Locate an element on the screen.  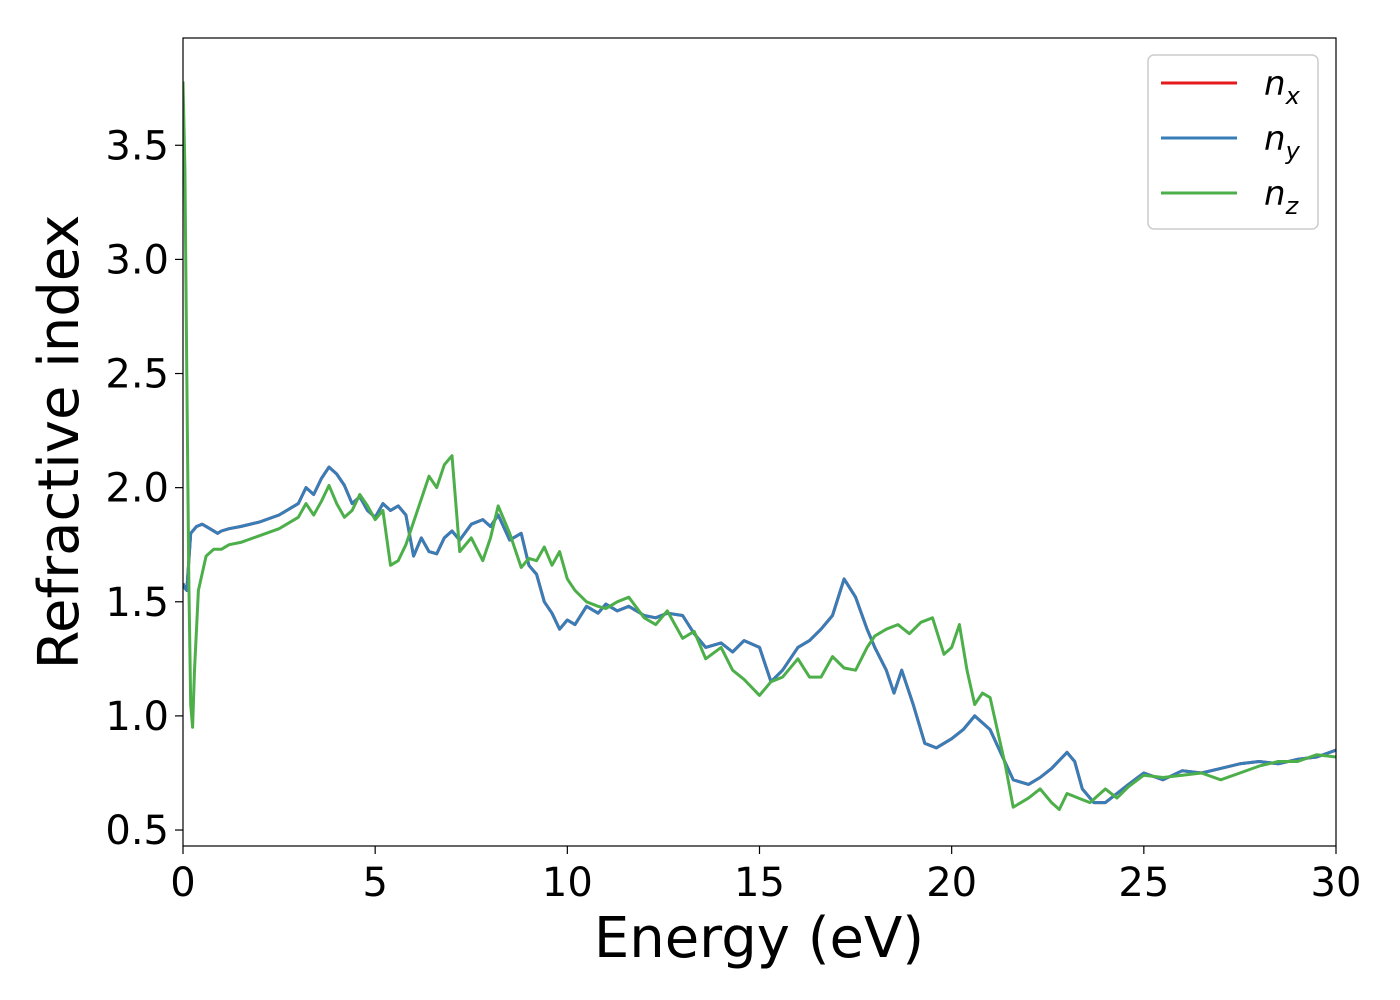
legend-label-nx: nx is located at coordinates (1282, 87).